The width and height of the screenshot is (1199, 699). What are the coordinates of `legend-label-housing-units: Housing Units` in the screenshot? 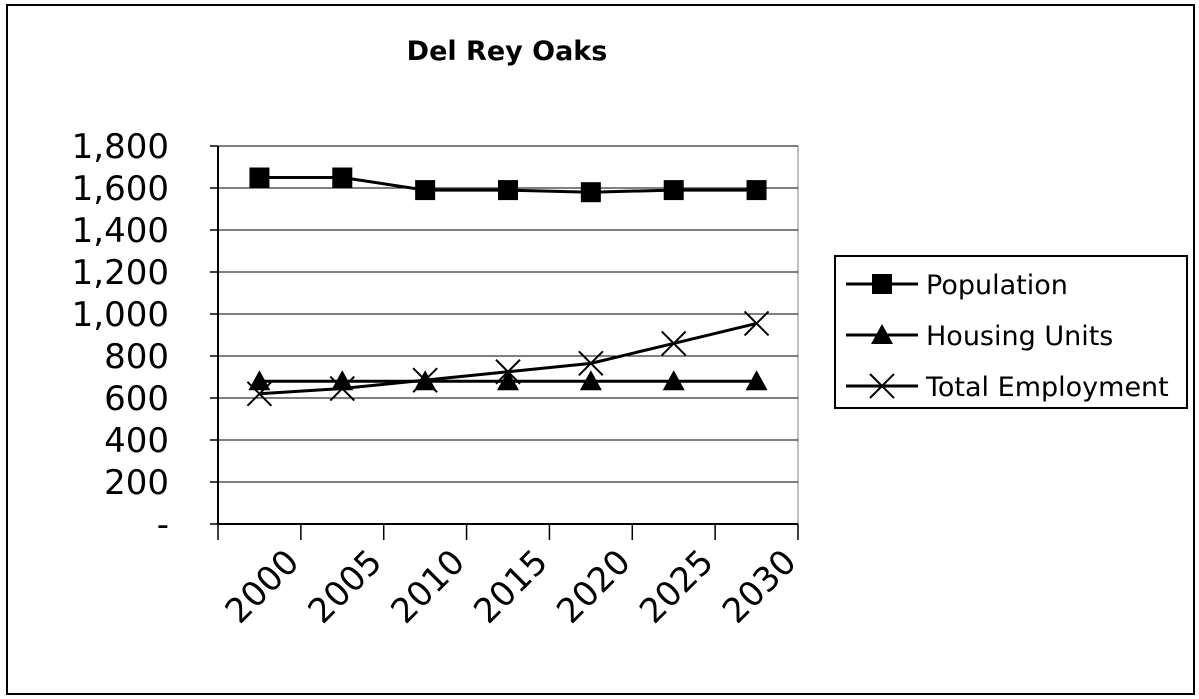 It's located at (1019, 336).